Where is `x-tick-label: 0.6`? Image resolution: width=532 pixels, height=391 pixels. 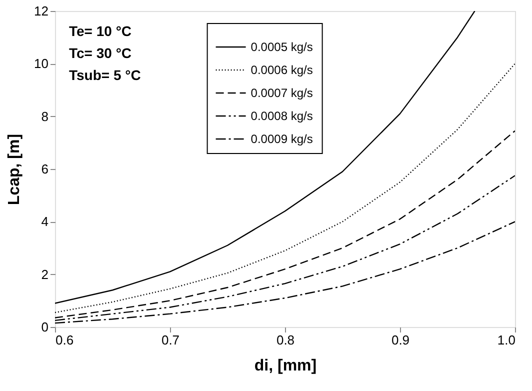 x-tick-label: 0.6 is located at coordinates (65, 340).